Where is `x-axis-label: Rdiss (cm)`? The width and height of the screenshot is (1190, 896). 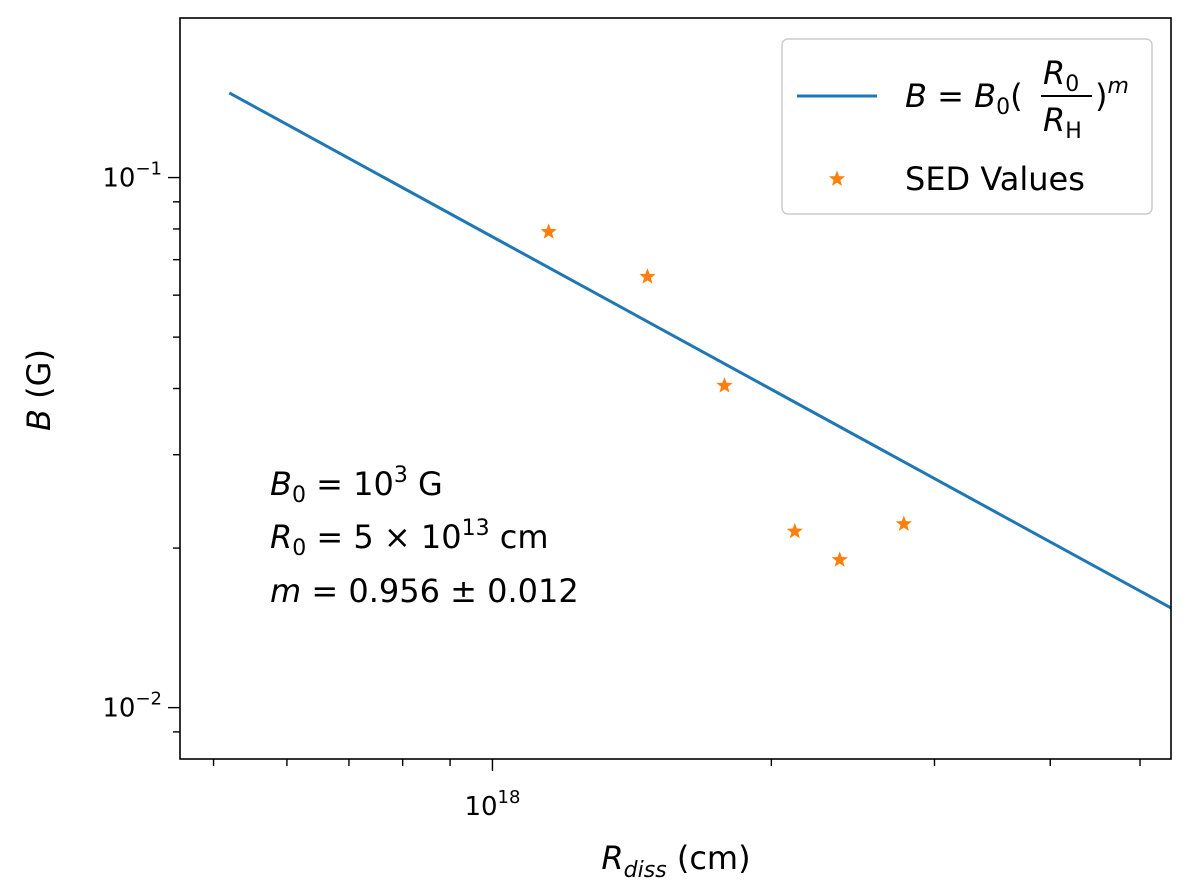 x-axis-label: Rdiss (cm) is located at coordinates (675, 861).